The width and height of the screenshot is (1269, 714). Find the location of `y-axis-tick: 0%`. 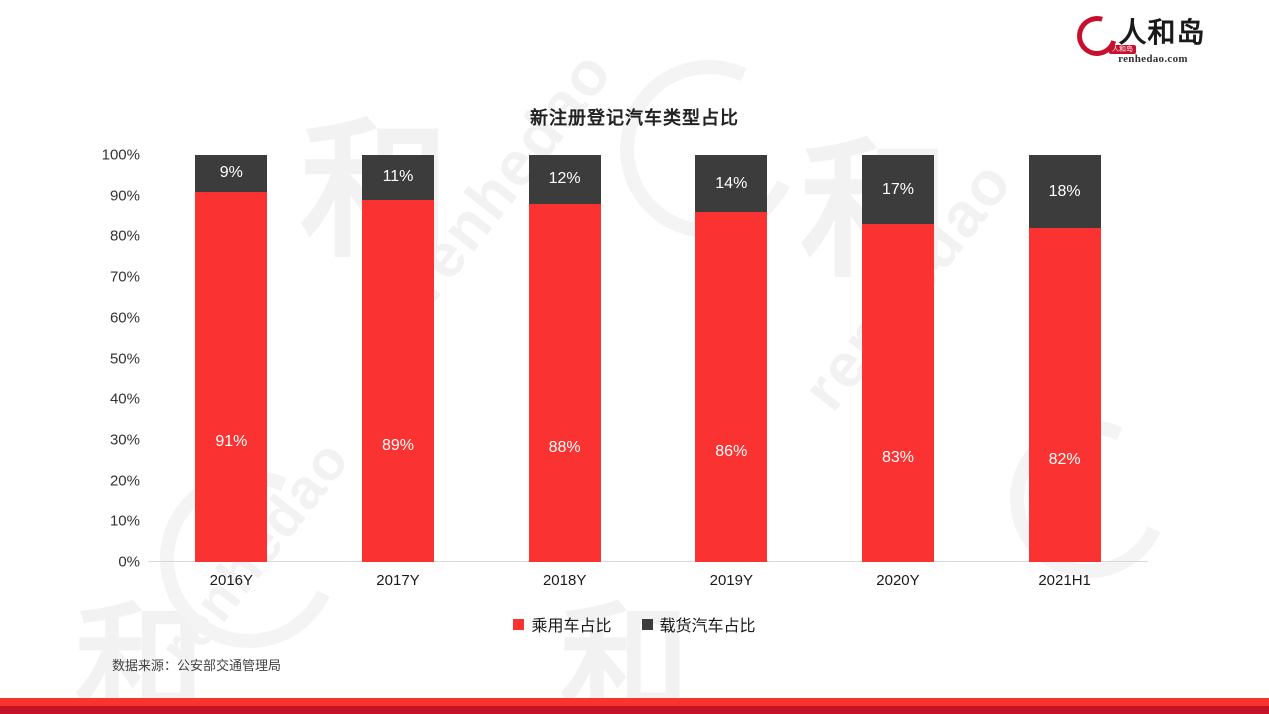

y-axis-tick: 0% is located at coordinates (129, 562).